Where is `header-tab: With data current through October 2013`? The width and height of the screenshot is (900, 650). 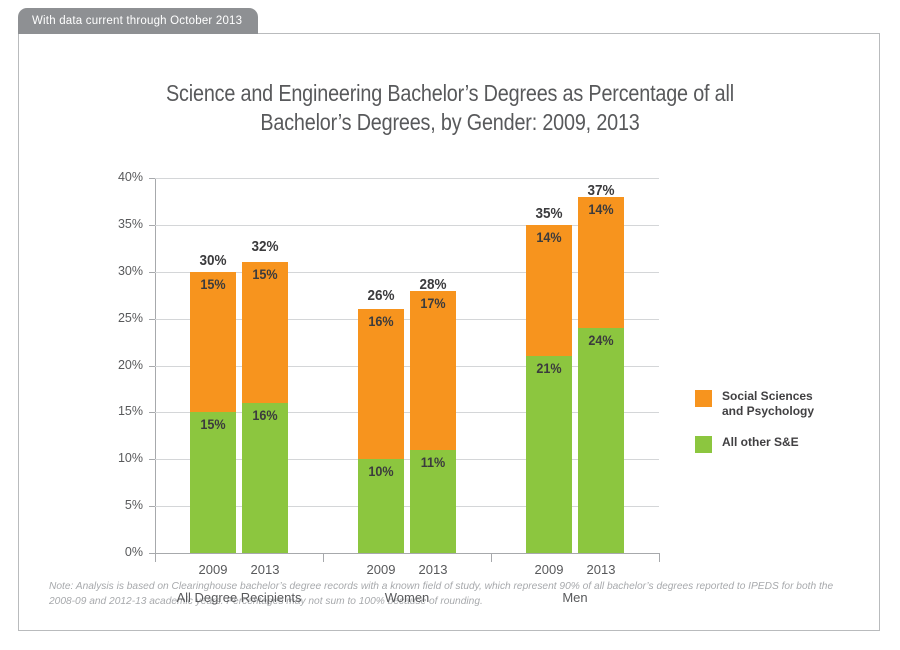
header-tab: With data current through October 2013 is located at coordinates (138, 21).